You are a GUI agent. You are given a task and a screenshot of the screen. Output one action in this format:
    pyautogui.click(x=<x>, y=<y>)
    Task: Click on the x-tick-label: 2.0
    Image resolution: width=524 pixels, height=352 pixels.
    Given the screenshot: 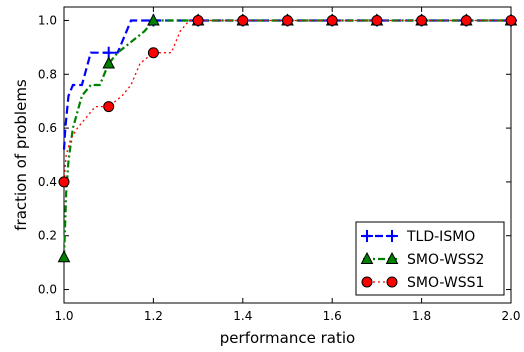 What is the action you would take?
    pyautogui.click(x=510, y=316)
    